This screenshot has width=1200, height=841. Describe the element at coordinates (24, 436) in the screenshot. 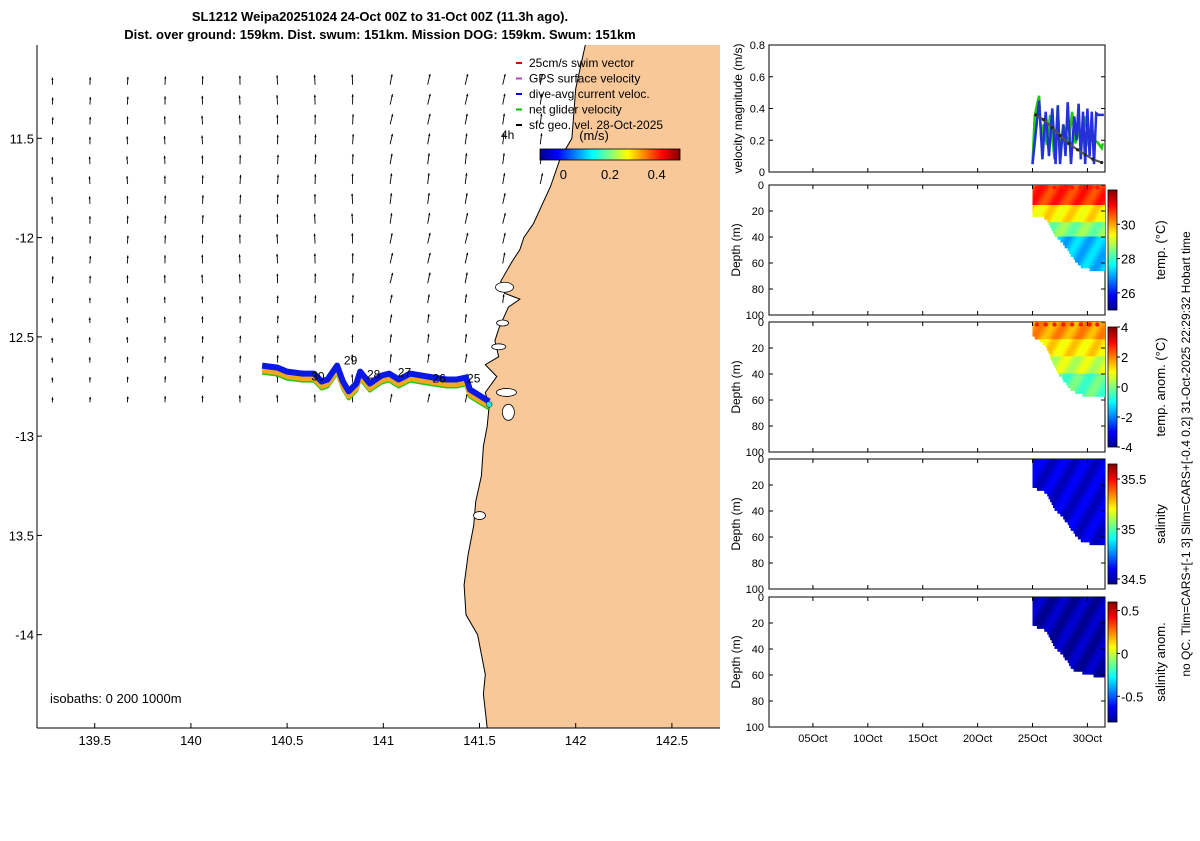

I see `map-ytick-label: -13` at that location.